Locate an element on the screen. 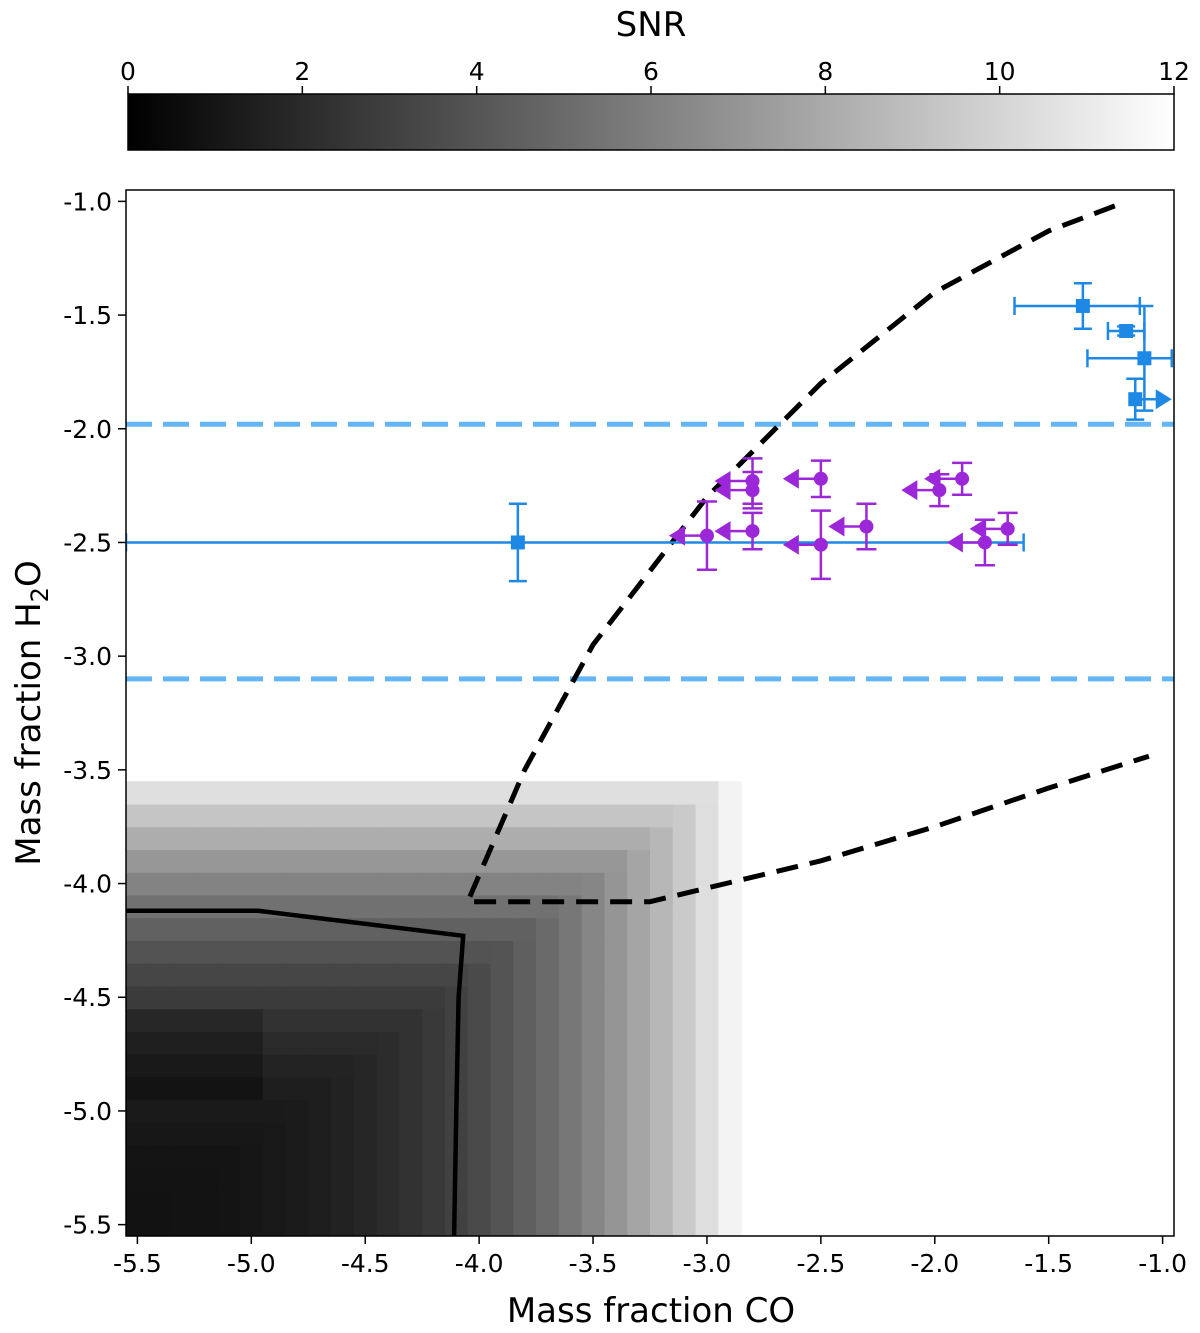 This screenshot has width=1200, height=1333. purple-data-point is located at coordinates (970, 542).